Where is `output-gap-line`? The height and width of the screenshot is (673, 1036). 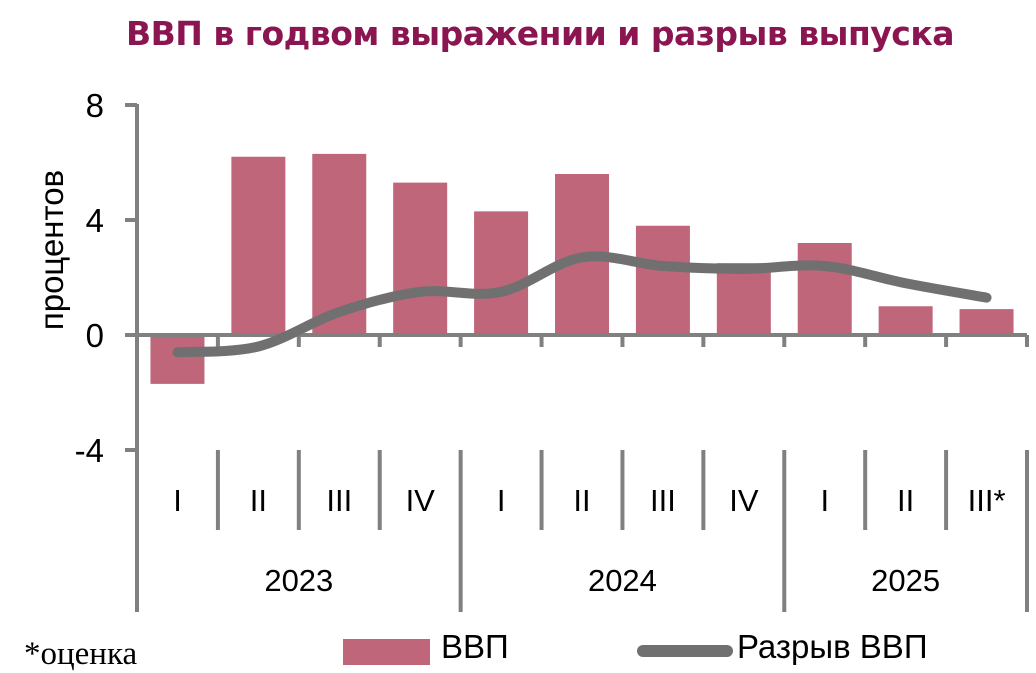
output-gap-line is located at coordinates (582, 304).